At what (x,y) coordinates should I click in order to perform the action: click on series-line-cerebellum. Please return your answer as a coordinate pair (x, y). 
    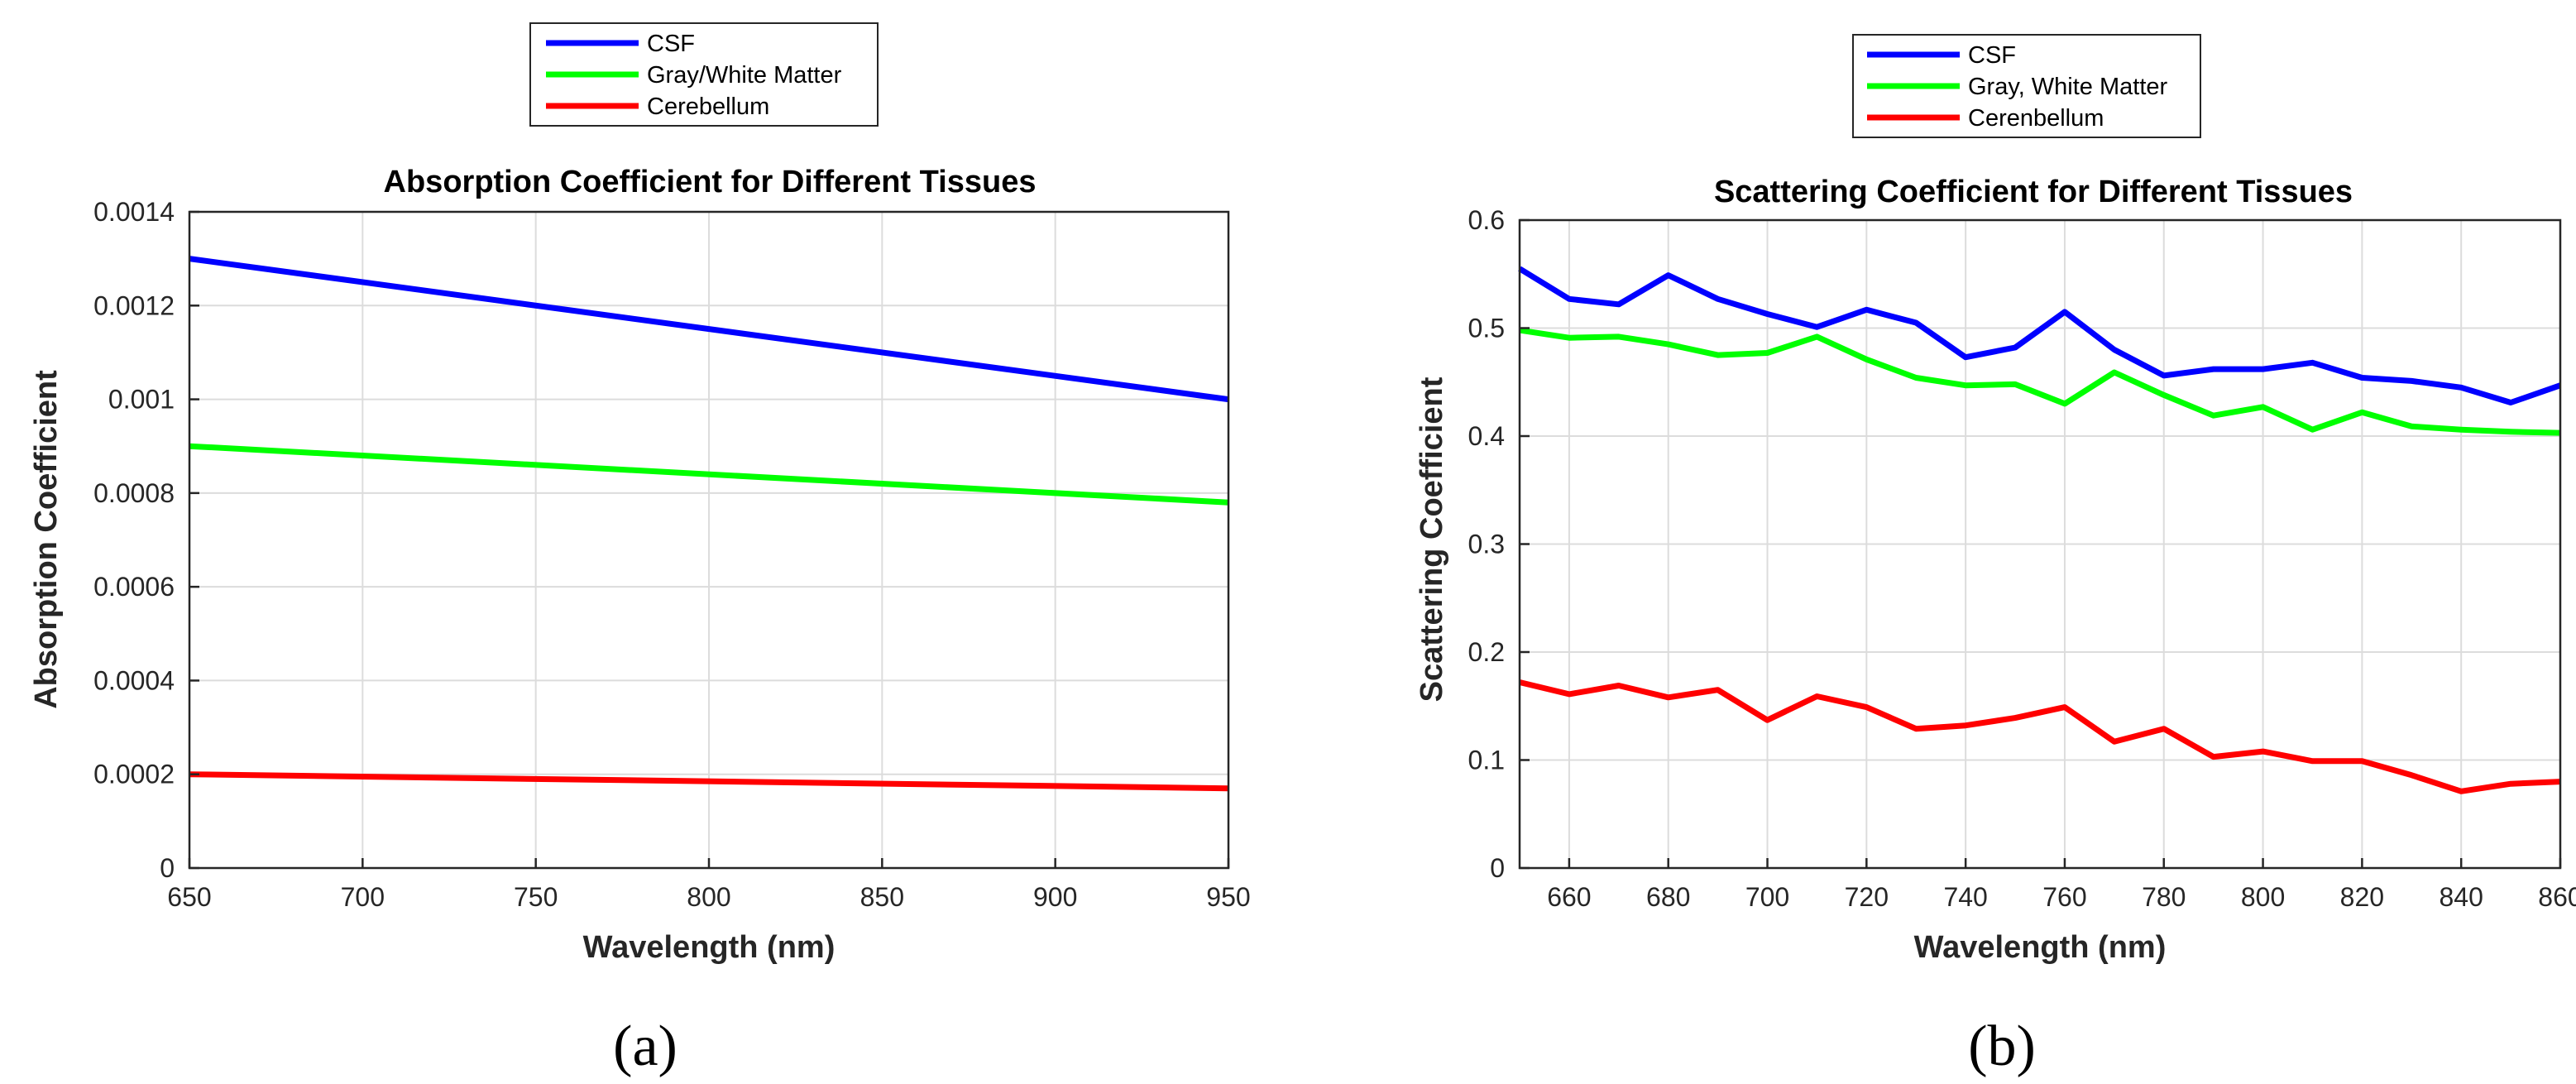
    Looking at the image, I should click on (709, 781).